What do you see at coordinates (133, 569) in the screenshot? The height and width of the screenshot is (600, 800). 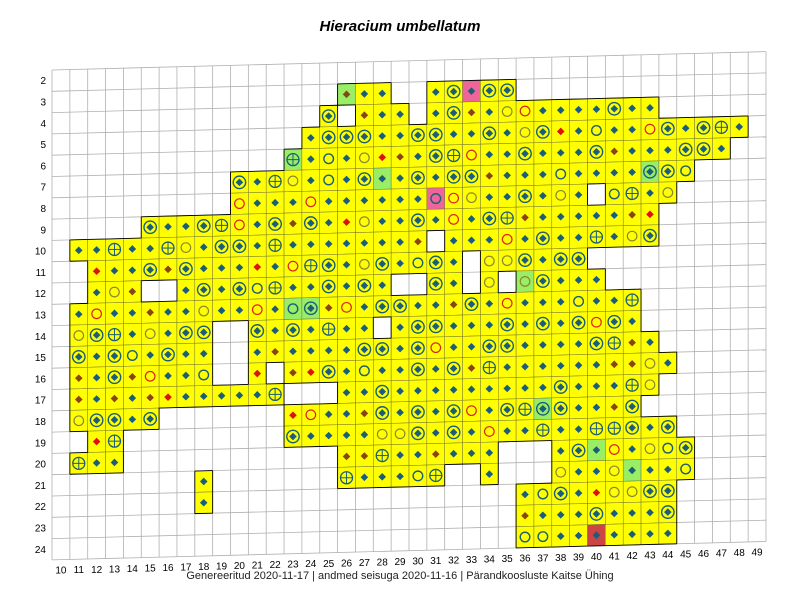 I see `column-label: 14` at bounding box center [133, 569].